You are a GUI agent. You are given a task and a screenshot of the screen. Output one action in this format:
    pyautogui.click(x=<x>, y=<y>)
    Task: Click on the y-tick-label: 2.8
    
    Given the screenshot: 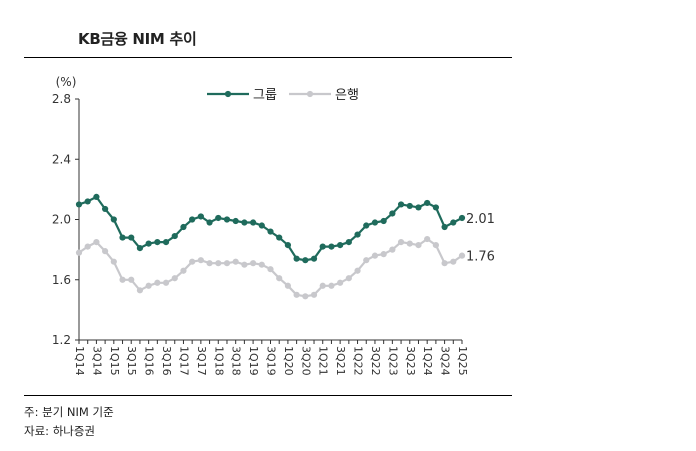 What is the action you would take?
    pyautogui.click(x=61, y=99)
    